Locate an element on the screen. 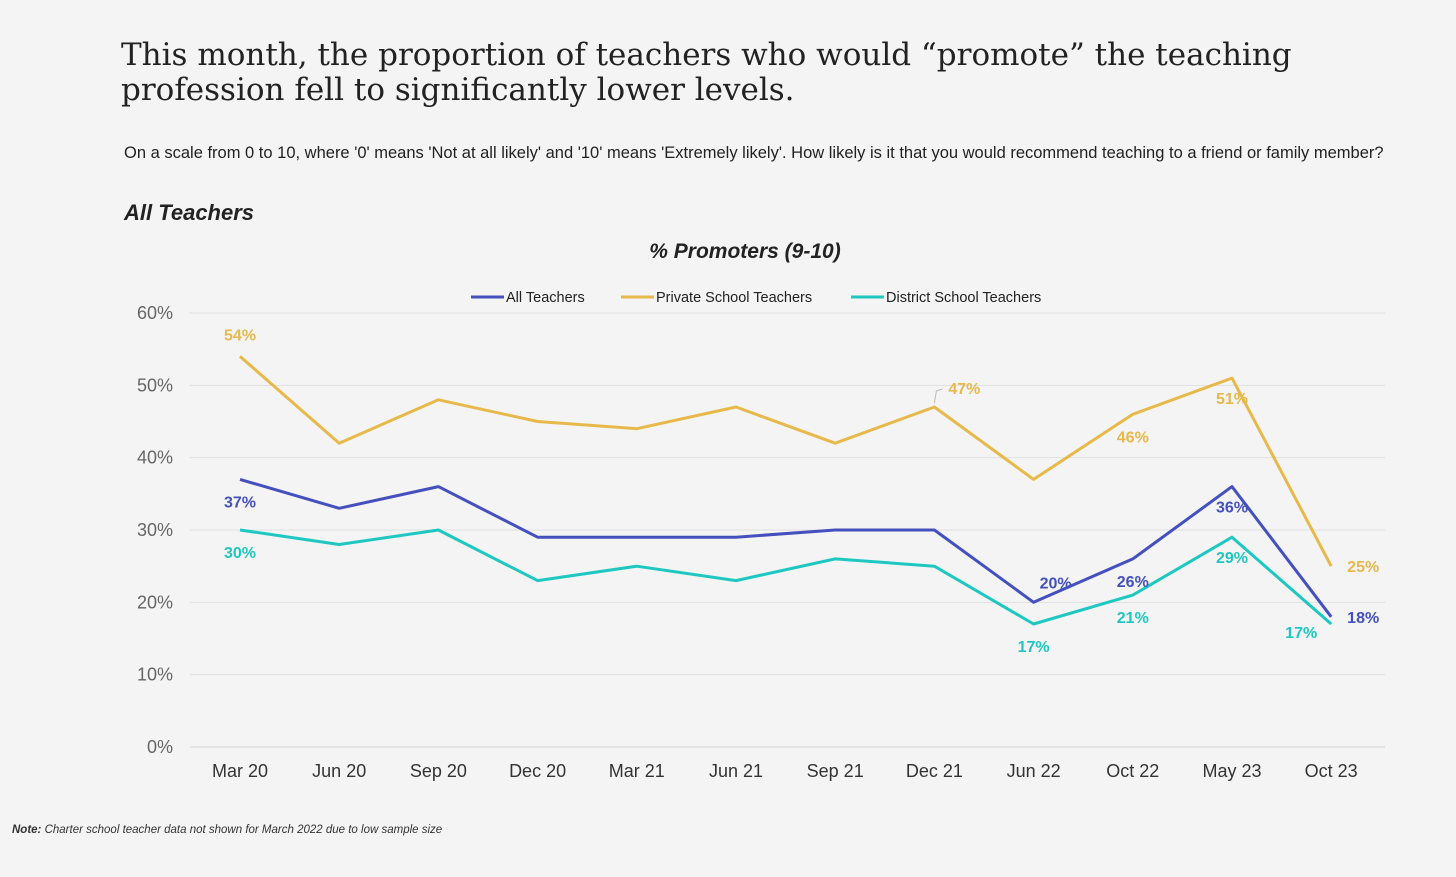  x-tick-label: Jun 21 is located at coordinates (736, 771).